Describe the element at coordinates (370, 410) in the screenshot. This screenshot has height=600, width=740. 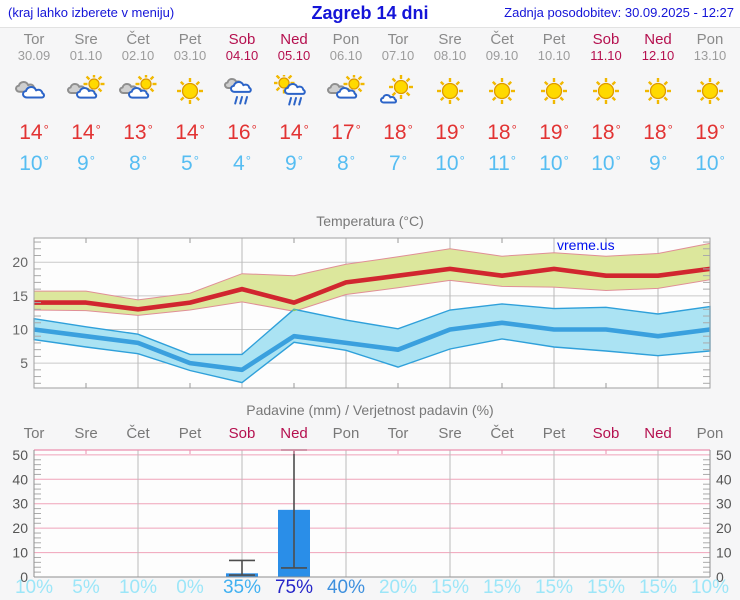
I see `precipitation-chart-title: Padavine (mm) / Verjetnost padavin (%)` at that location.